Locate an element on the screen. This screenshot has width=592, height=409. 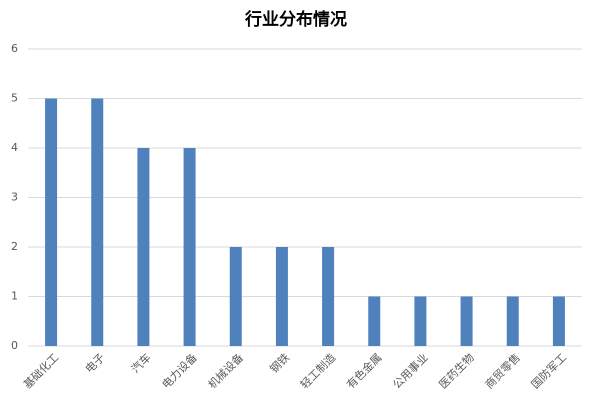
y-tick-label: 2 is located at coordinates (14, 246).